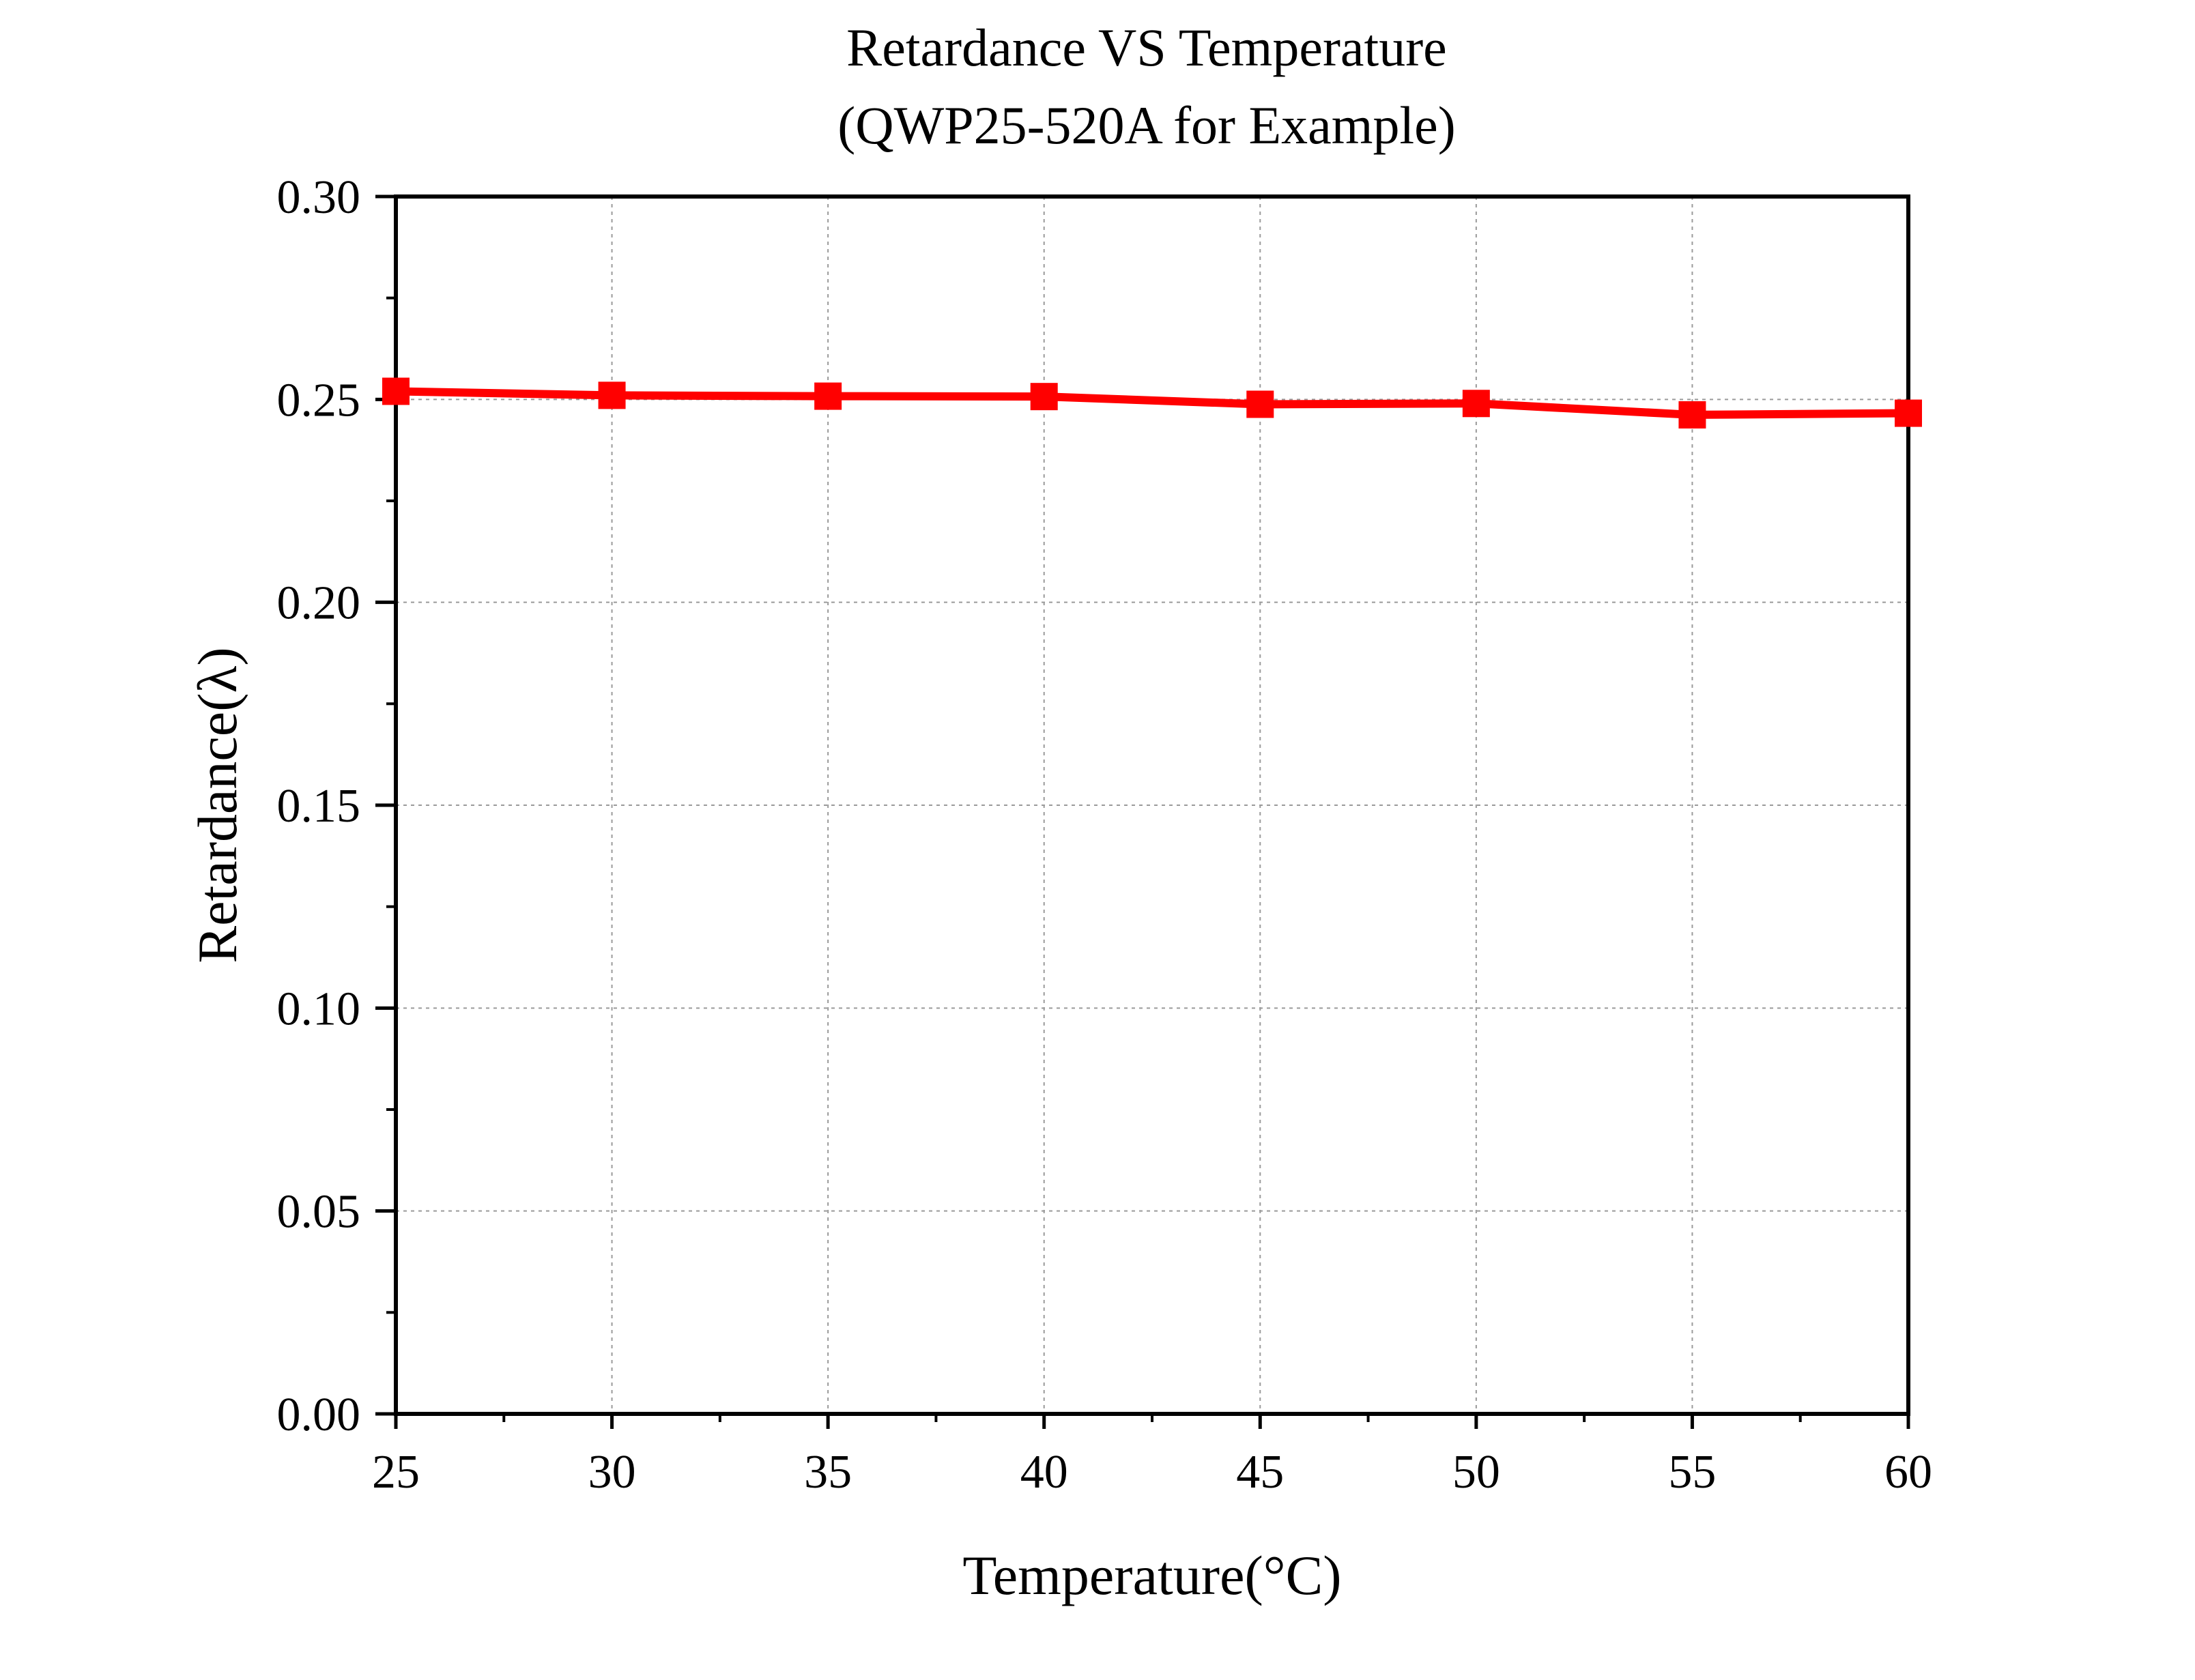  I want to click on y-tick-labels: 0.00 0.05 0.10 0.15 0.20 0.25 0.30, so click(319, 806).